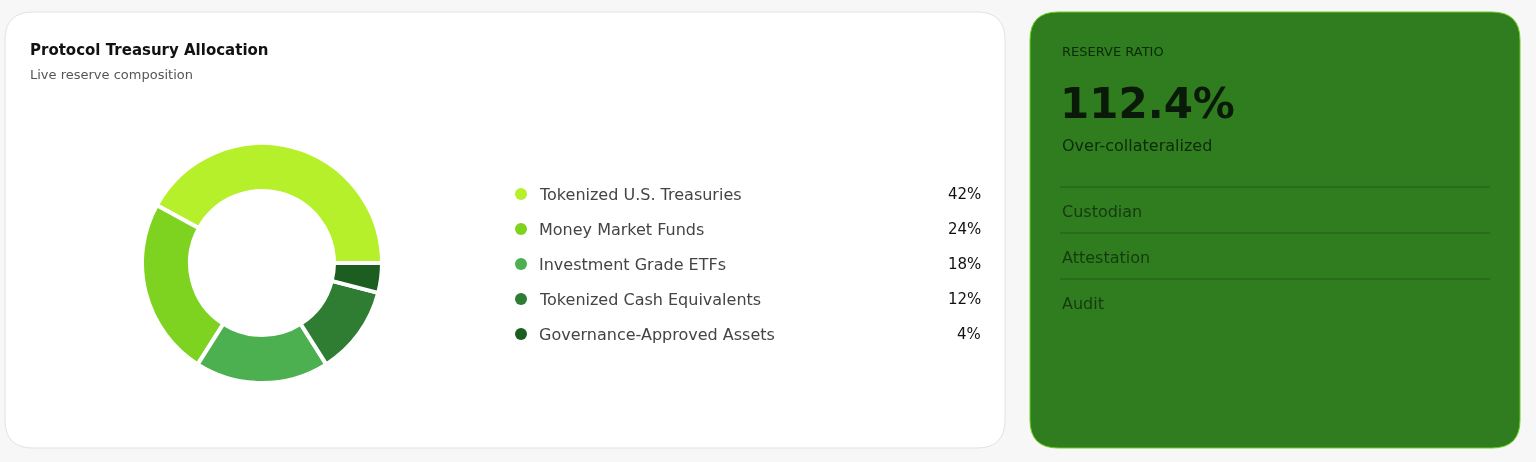 The width and height of the screenshot is (1536, 462). I want to click on chart-subtitle: Live reserve composition, so click(111, 74).